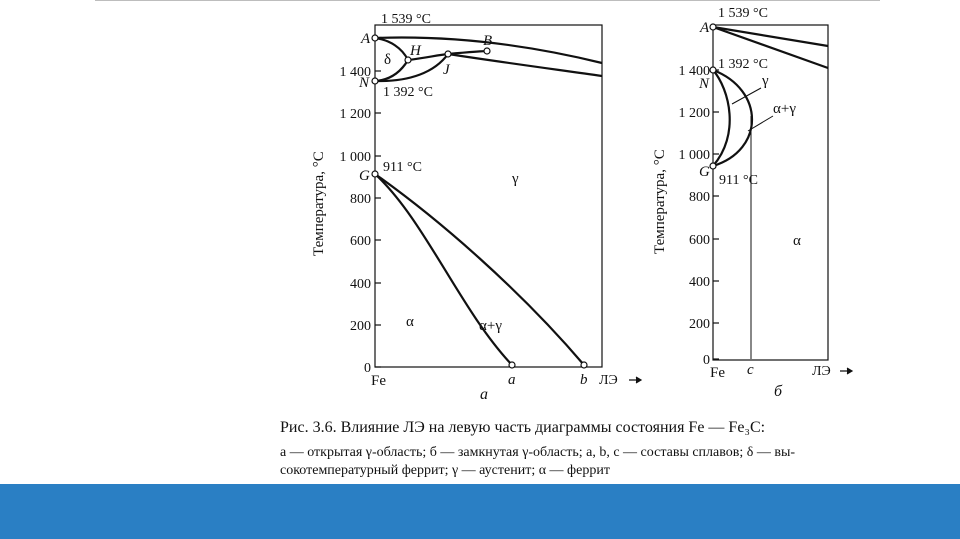 Image resolution: width=960 pixels, height=539 pixels. Describe the element at coordinates (356, 72) in the screenshot. I see `a-tick-1400: 1 400` at that location.